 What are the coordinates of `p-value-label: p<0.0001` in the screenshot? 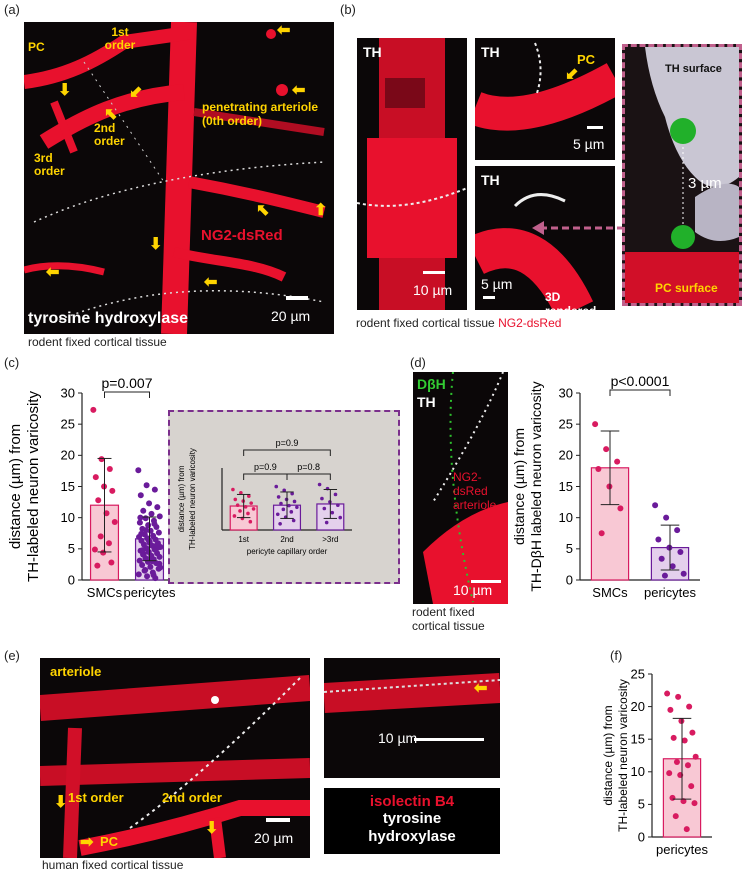 It's located at (640, 381).